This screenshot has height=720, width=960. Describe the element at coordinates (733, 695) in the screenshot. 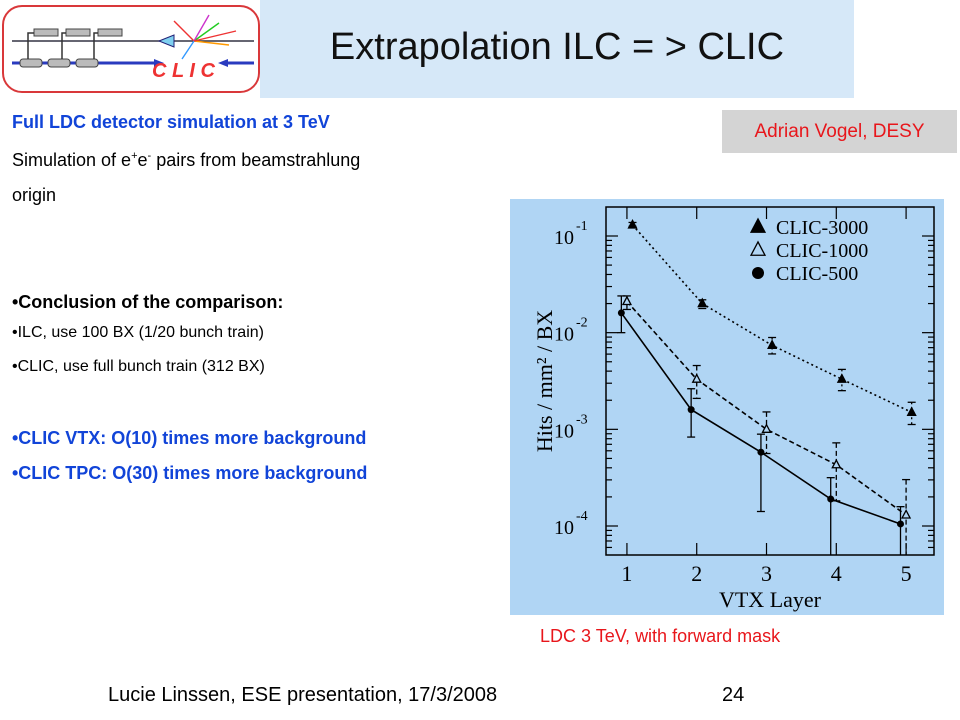

I see `page-number: 24` at that location.